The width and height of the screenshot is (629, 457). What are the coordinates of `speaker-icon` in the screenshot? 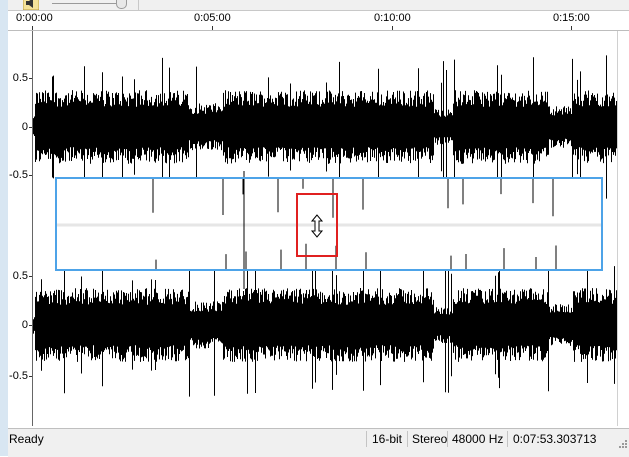 It's located at (31, 5).